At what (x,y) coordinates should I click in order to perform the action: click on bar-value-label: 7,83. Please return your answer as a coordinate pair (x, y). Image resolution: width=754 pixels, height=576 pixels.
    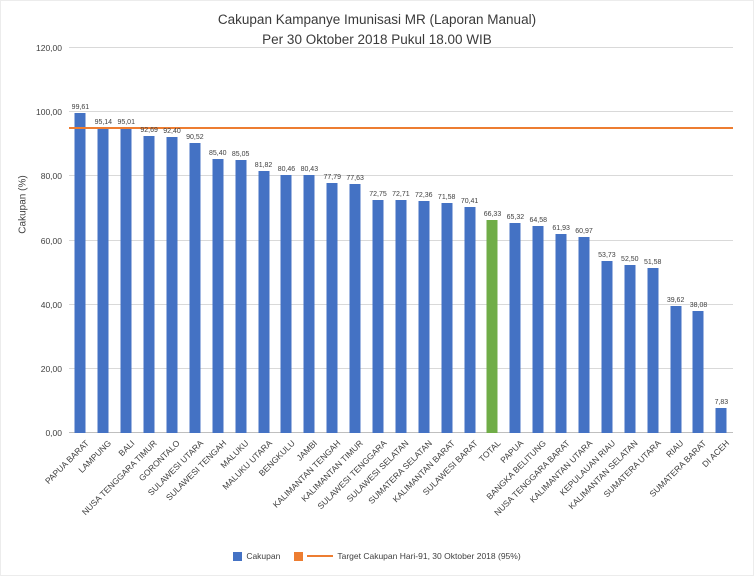
    Looking at the image, I should click on (721, 402).